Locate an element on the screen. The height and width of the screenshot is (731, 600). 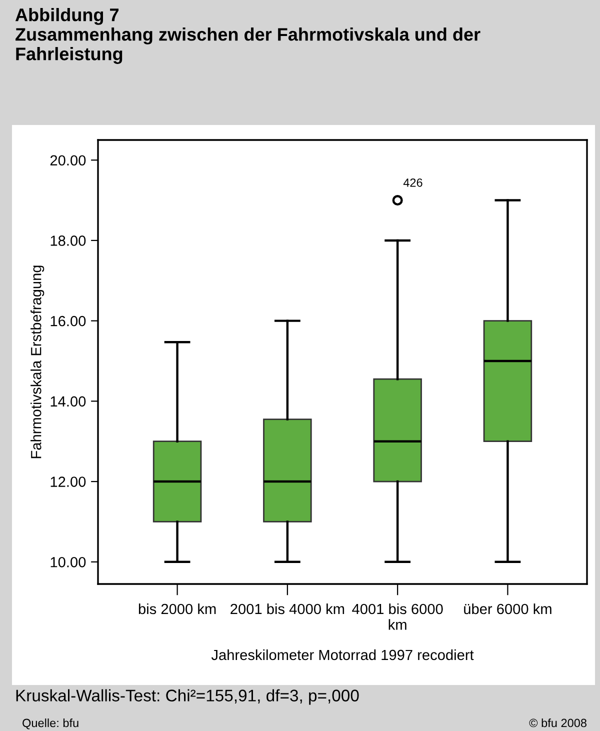
source-note: Quelle: bfu is located at coordinates (50, 724).